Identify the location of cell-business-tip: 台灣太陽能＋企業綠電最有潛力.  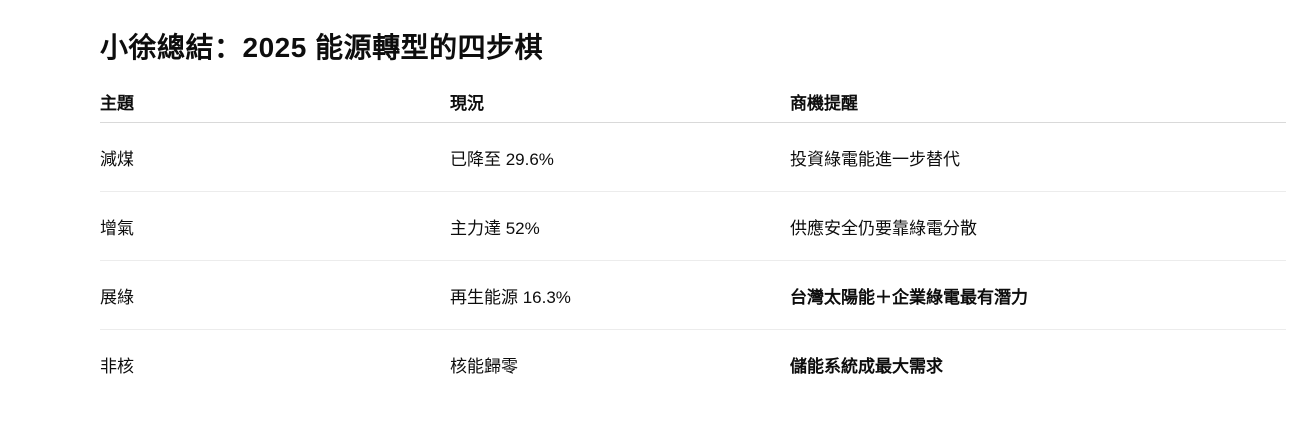
(1038, 295).